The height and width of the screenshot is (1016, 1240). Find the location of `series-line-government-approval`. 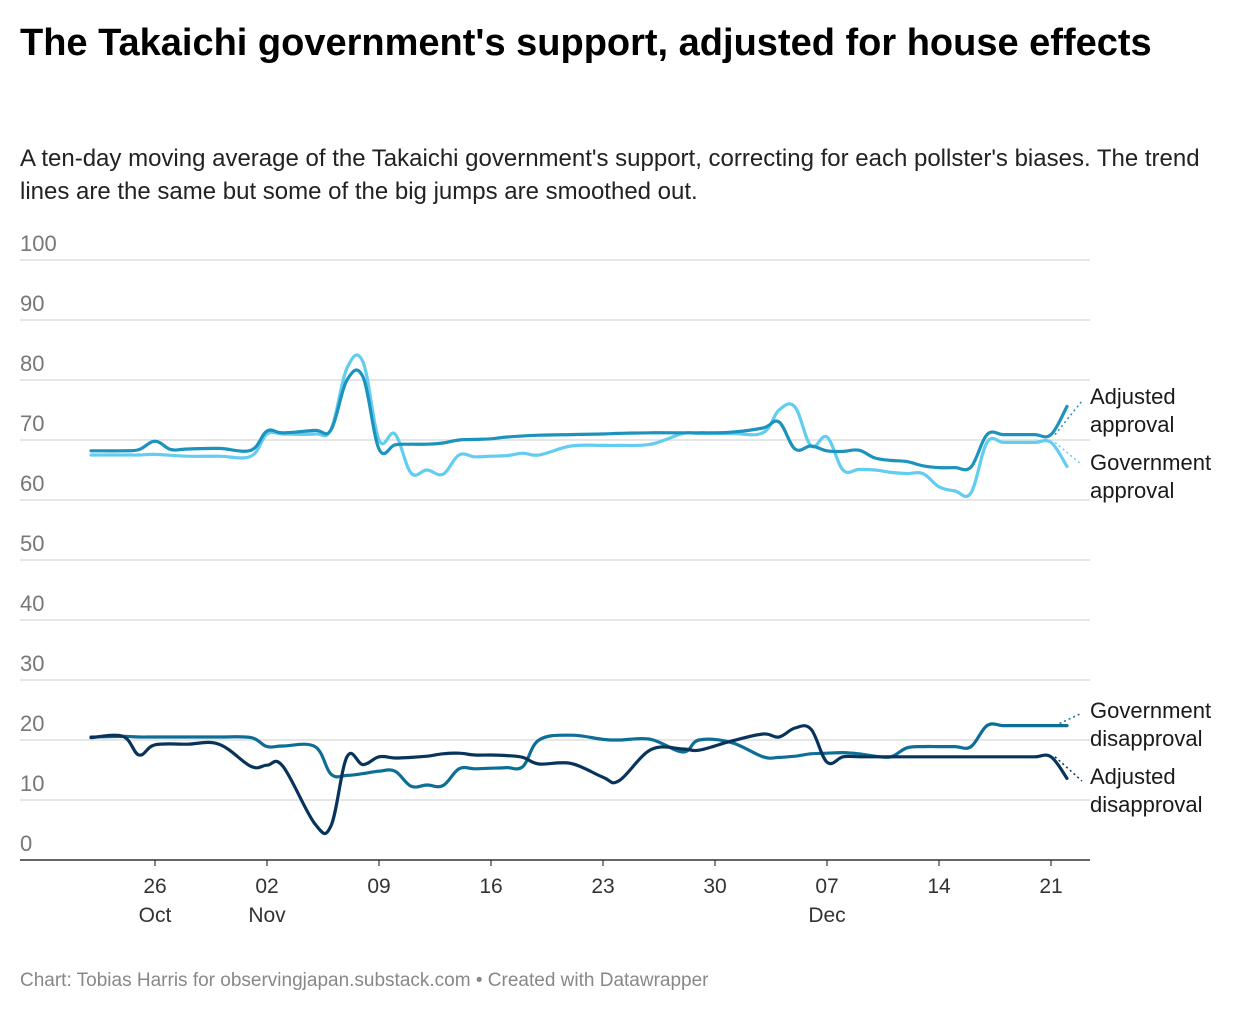

series-line-government-approval is located at coordinates (579, 425).